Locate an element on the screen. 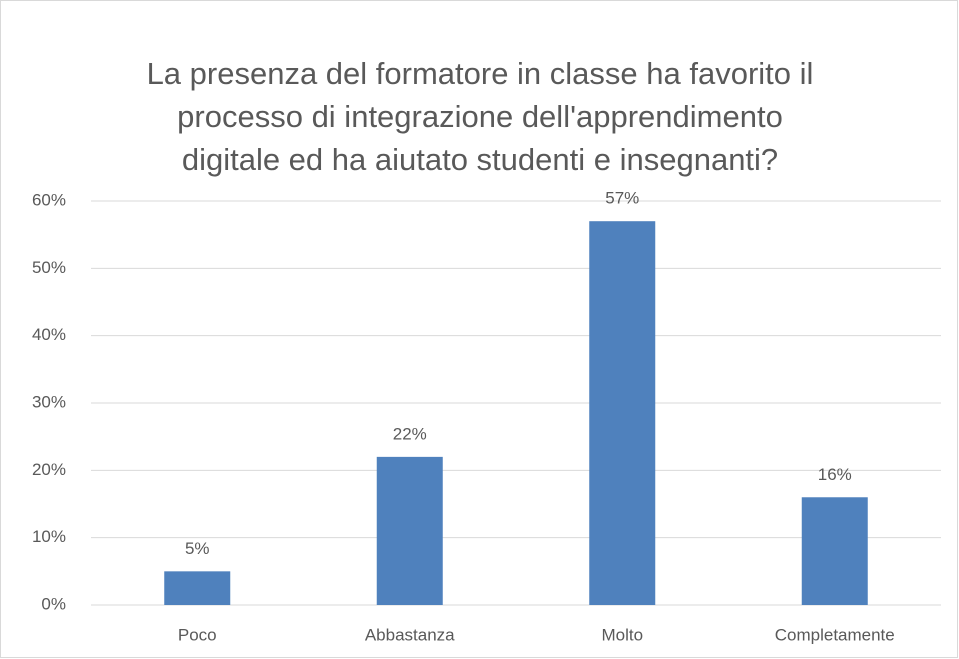 This screenshot has height=659, width=959. y-tick-label: 50% is located at coordinates (49, 267).